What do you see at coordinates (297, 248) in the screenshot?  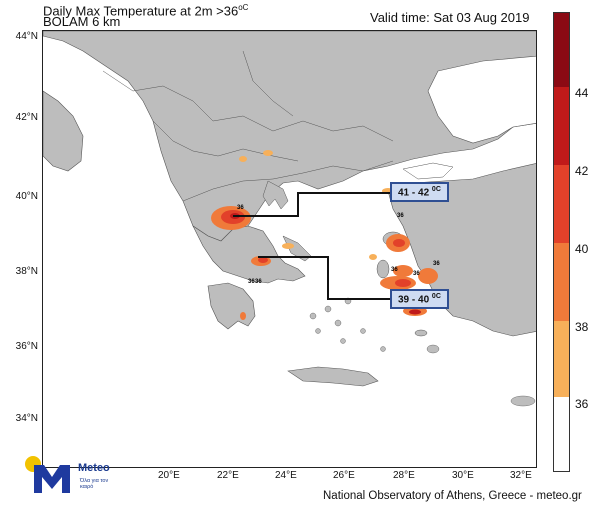 I see `land-evia` at bounding box center [297, 248].